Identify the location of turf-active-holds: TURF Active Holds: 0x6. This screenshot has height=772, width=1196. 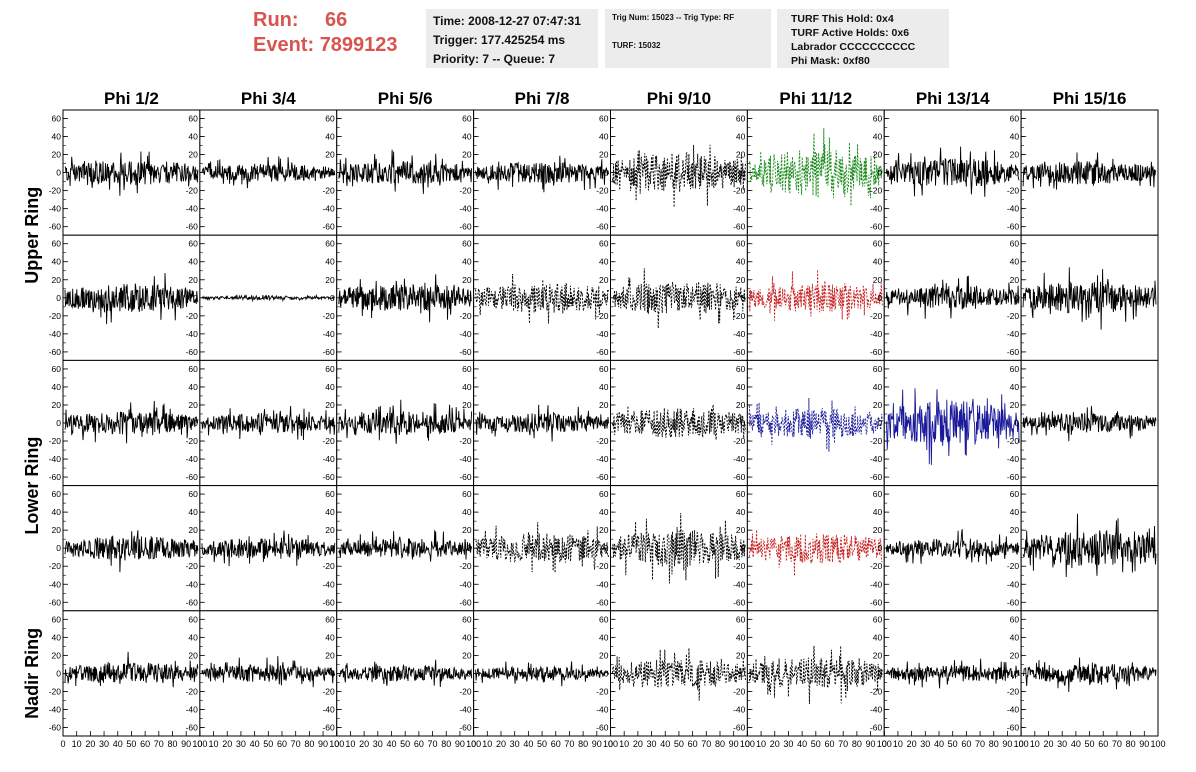
(850, 33).